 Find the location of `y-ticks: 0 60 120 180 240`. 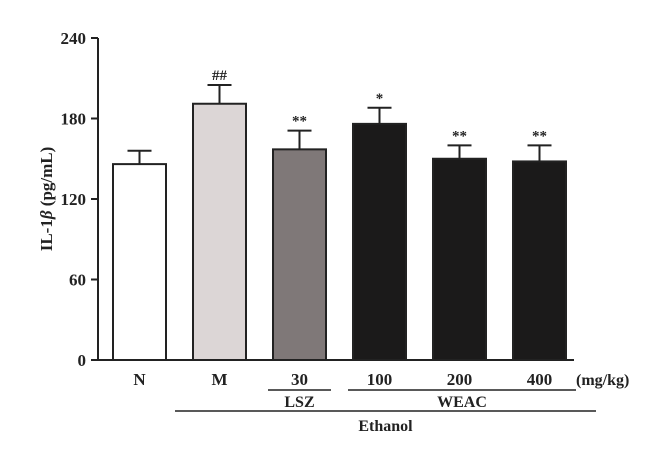

y-ticks: 0 60 120 180 240 is located at coordinates (79, 199).